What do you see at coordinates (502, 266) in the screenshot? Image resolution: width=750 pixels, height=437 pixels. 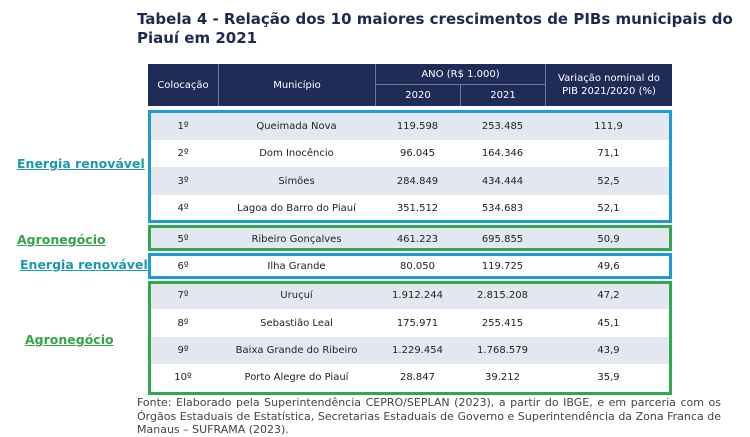 I see `table-cell: 119.725` at bounding box center [502, 266].